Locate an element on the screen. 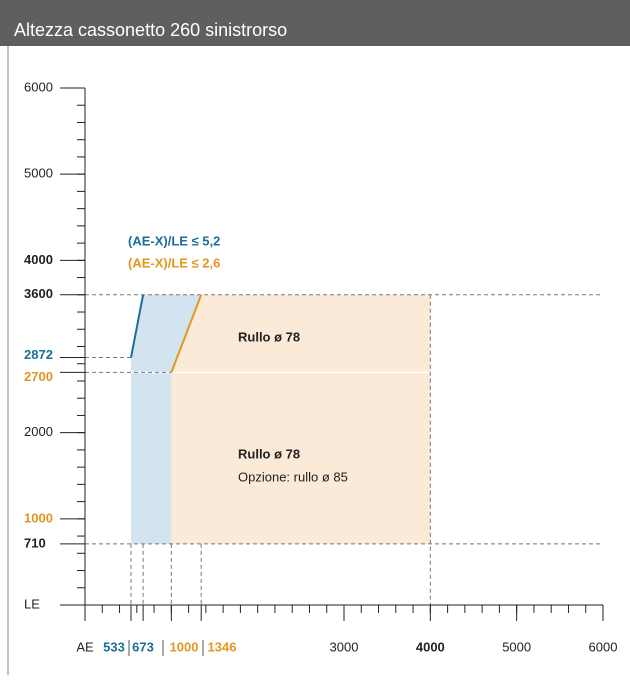 The height and width of the screenshot is (680, 630). legend-label: (AE-X)/LE ≤ 2,6 is located at coordinates (174, 262).